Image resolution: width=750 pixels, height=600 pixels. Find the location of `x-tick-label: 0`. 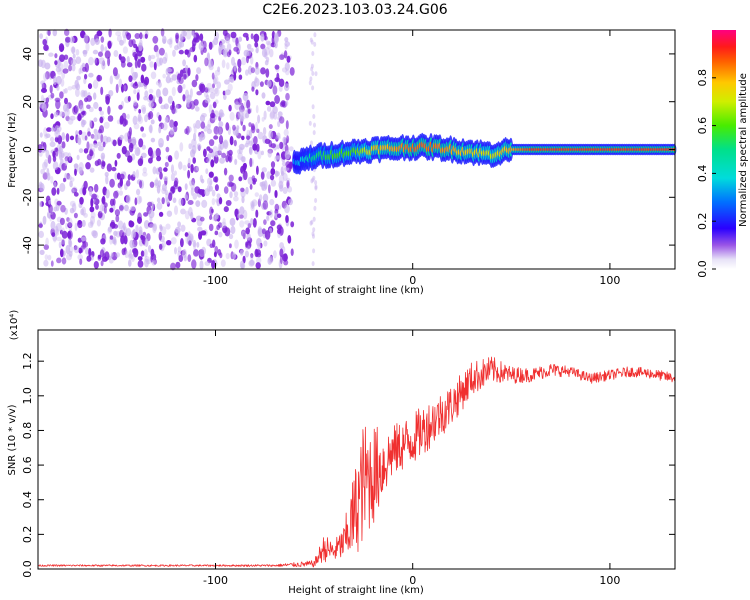

x-tick-label: 0 is located at coordinates (412, 280).